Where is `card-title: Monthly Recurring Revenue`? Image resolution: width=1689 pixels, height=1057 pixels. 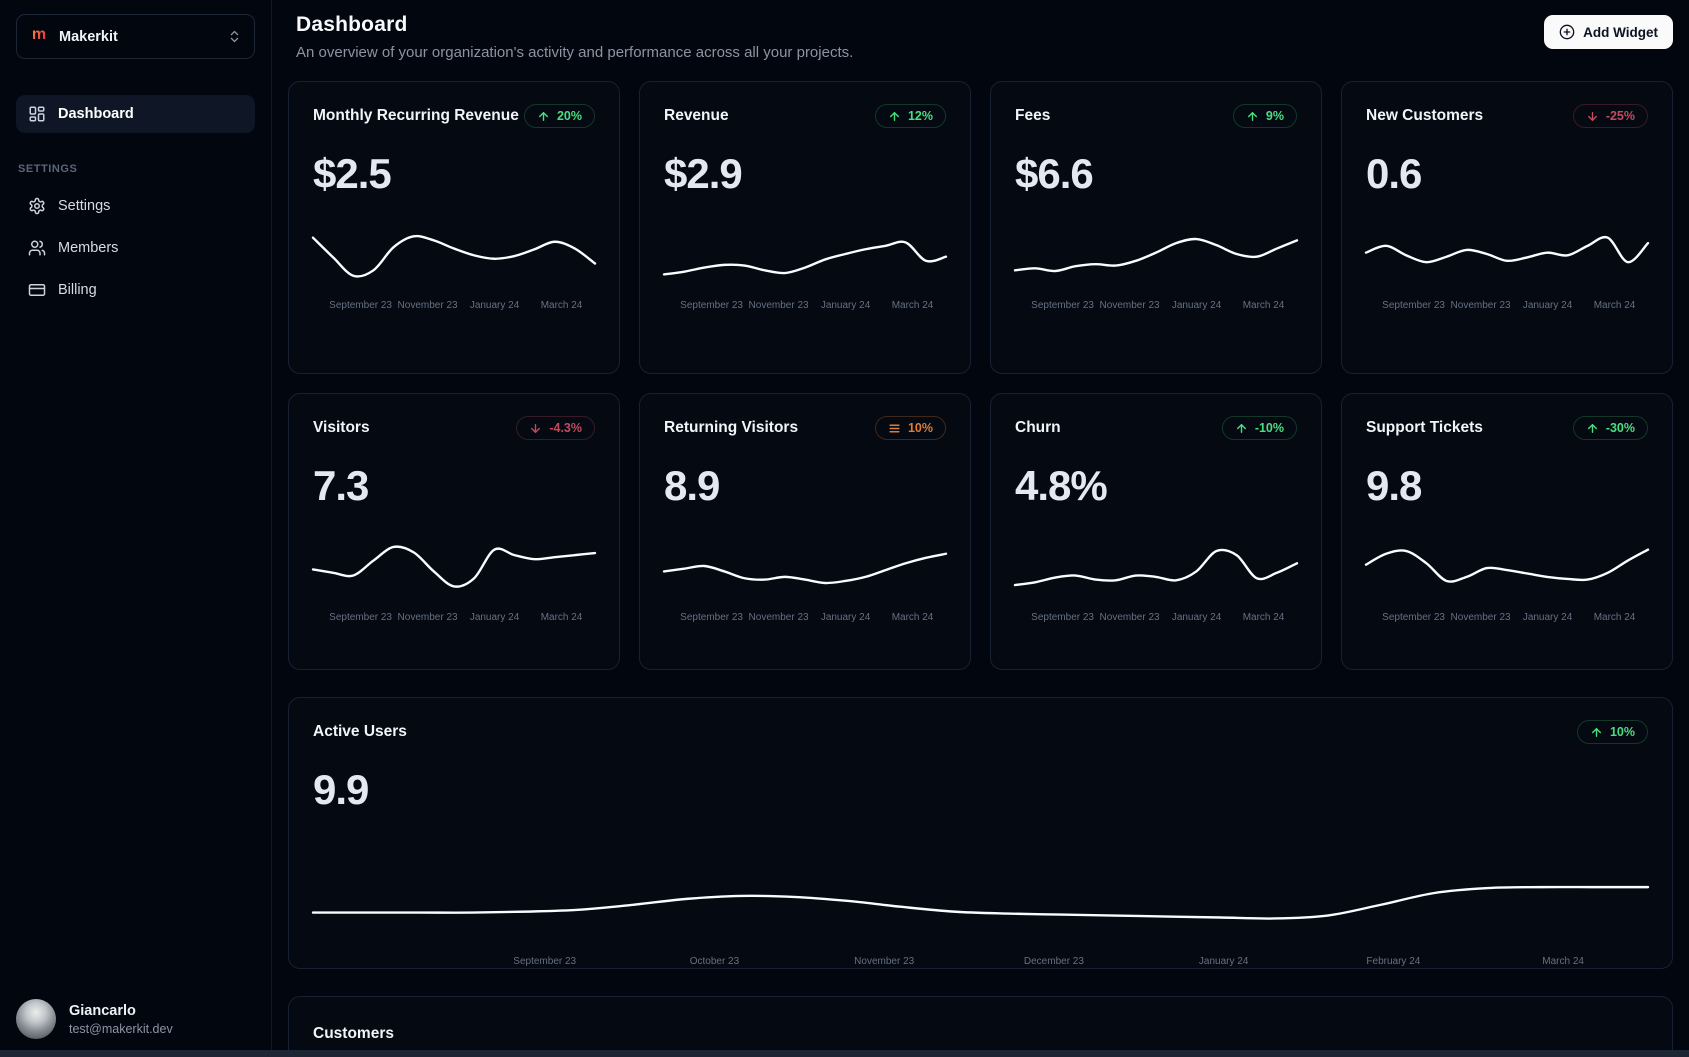
card-title: Monthly Recurring Revenue is located at coordinates (416, 115).